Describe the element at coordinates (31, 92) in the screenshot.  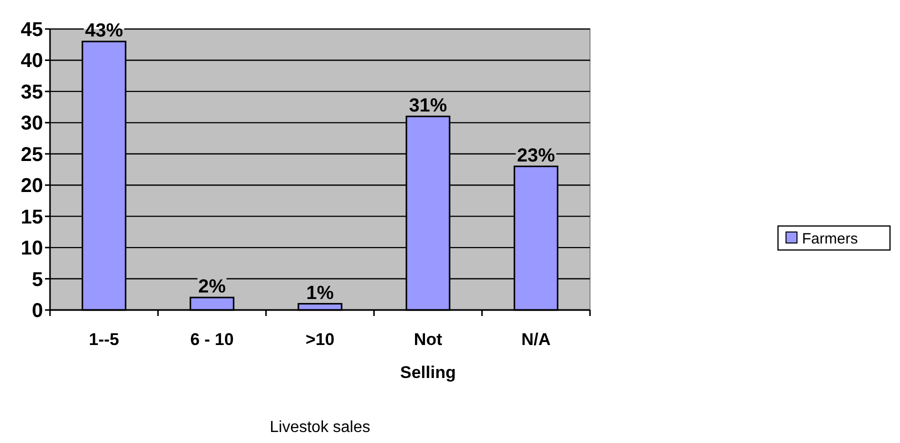
I see `y-tick-label: 35` at that location.